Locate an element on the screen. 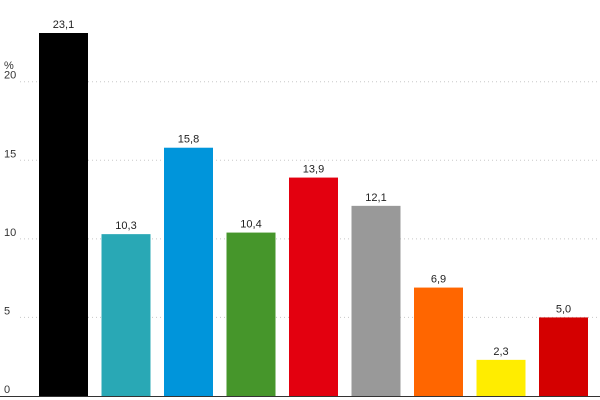 This screenshot has width=600, height=400. bar-value-label-1: 23,1 is located at coordinates (63, 25).